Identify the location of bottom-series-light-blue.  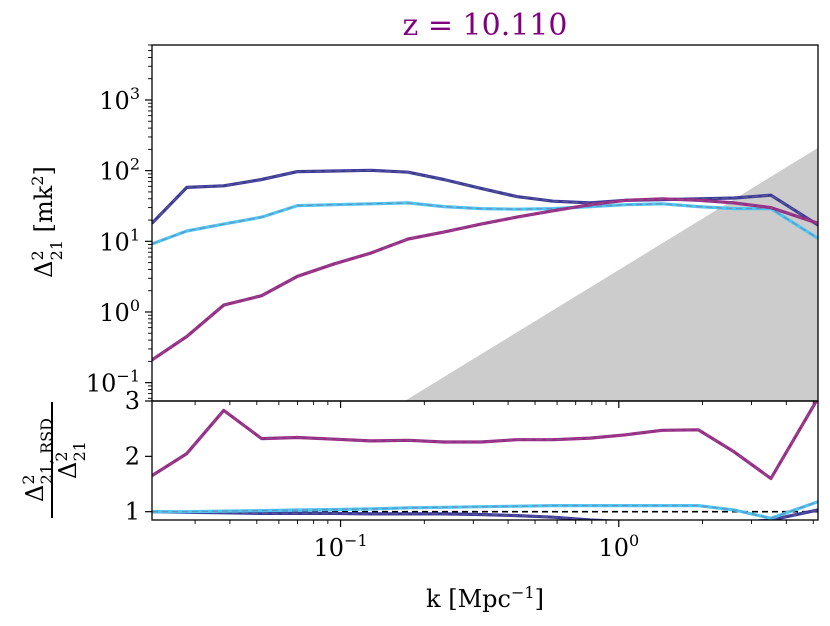
(485, 510).